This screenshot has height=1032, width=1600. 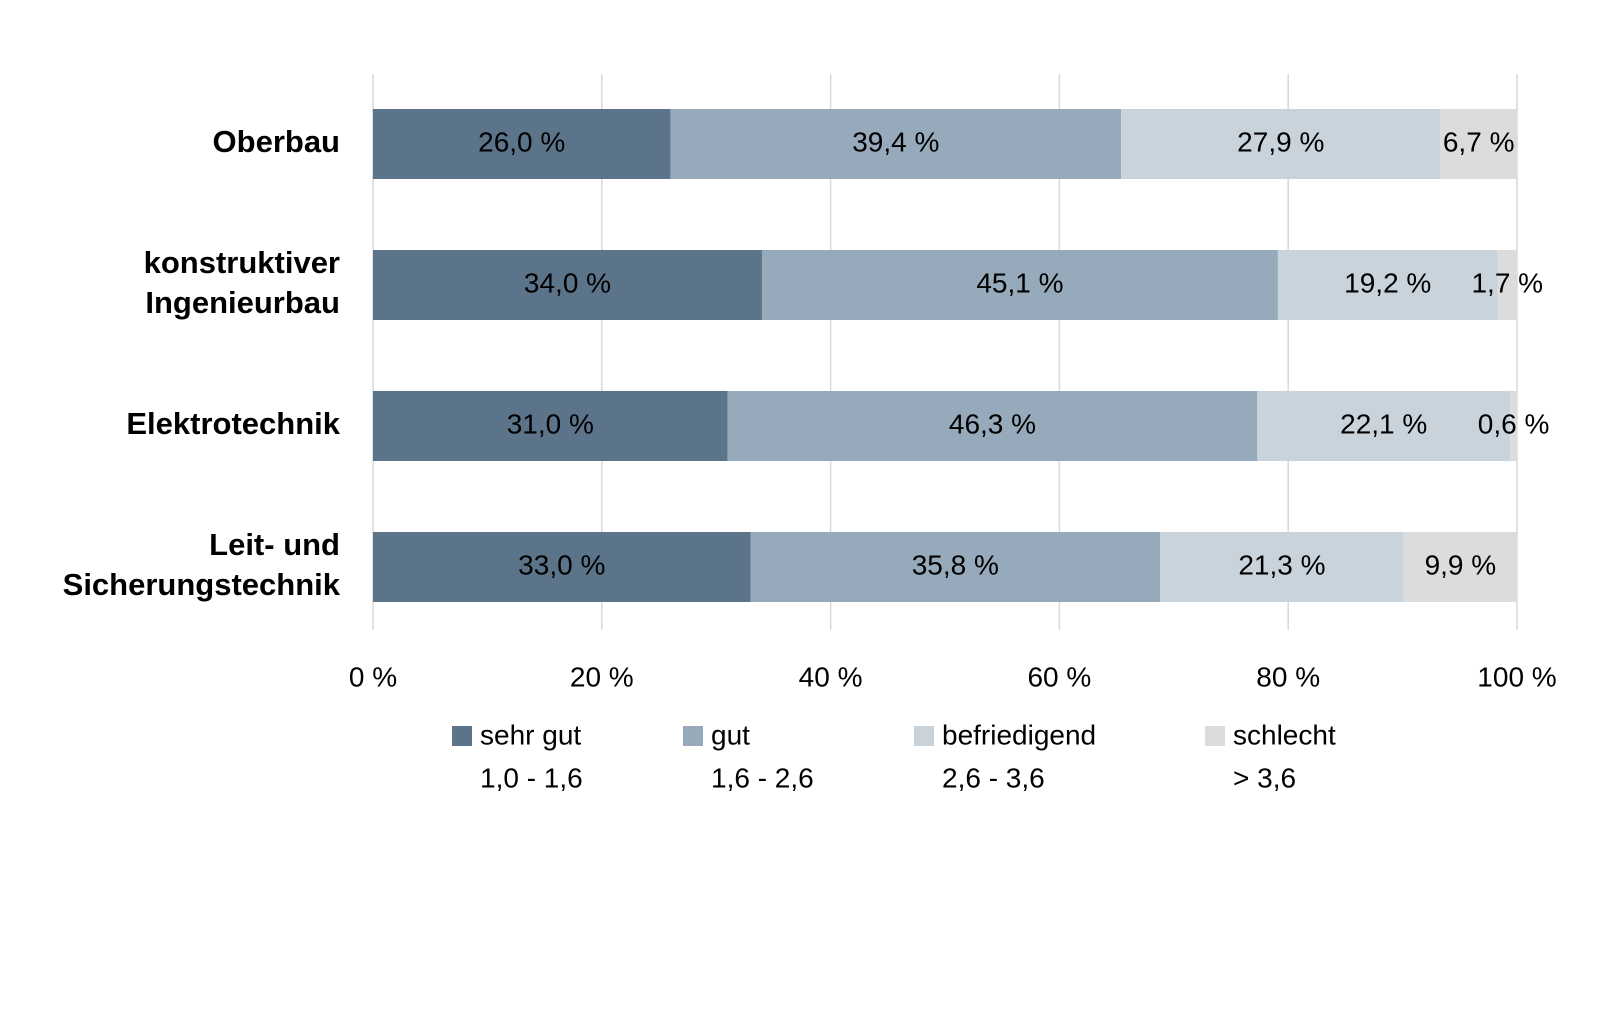 I want to click on category-label: Leit- und Sicherungstechnik, so click(x=202, y=564).